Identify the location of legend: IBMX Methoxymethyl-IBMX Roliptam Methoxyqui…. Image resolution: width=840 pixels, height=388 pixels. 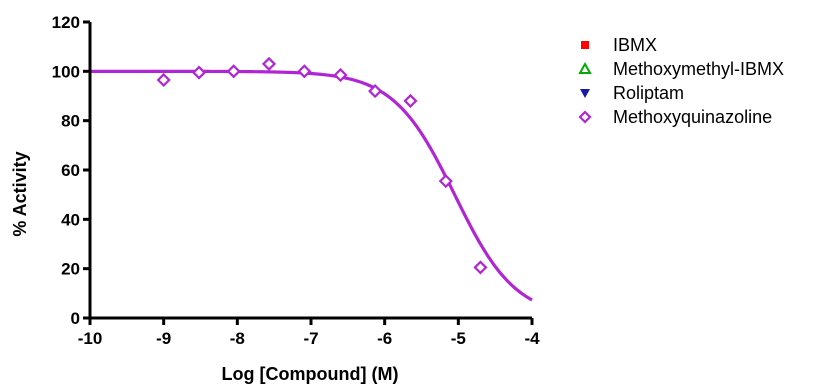
(681, 81).